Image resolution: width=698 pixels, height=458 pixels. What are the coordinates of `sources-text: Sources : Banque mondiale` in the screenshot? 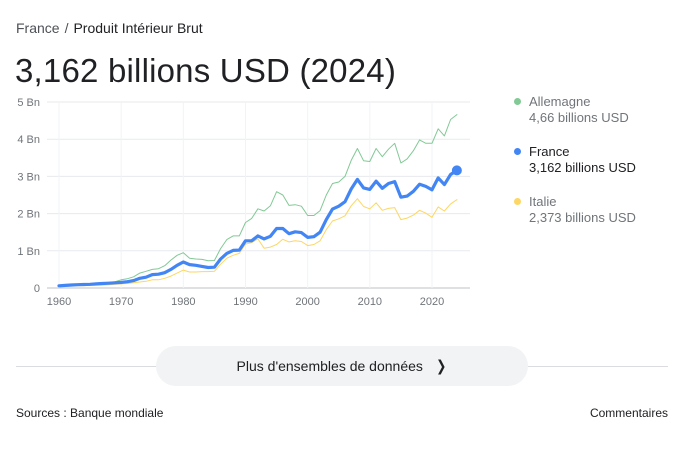 It's located at (90, 413).